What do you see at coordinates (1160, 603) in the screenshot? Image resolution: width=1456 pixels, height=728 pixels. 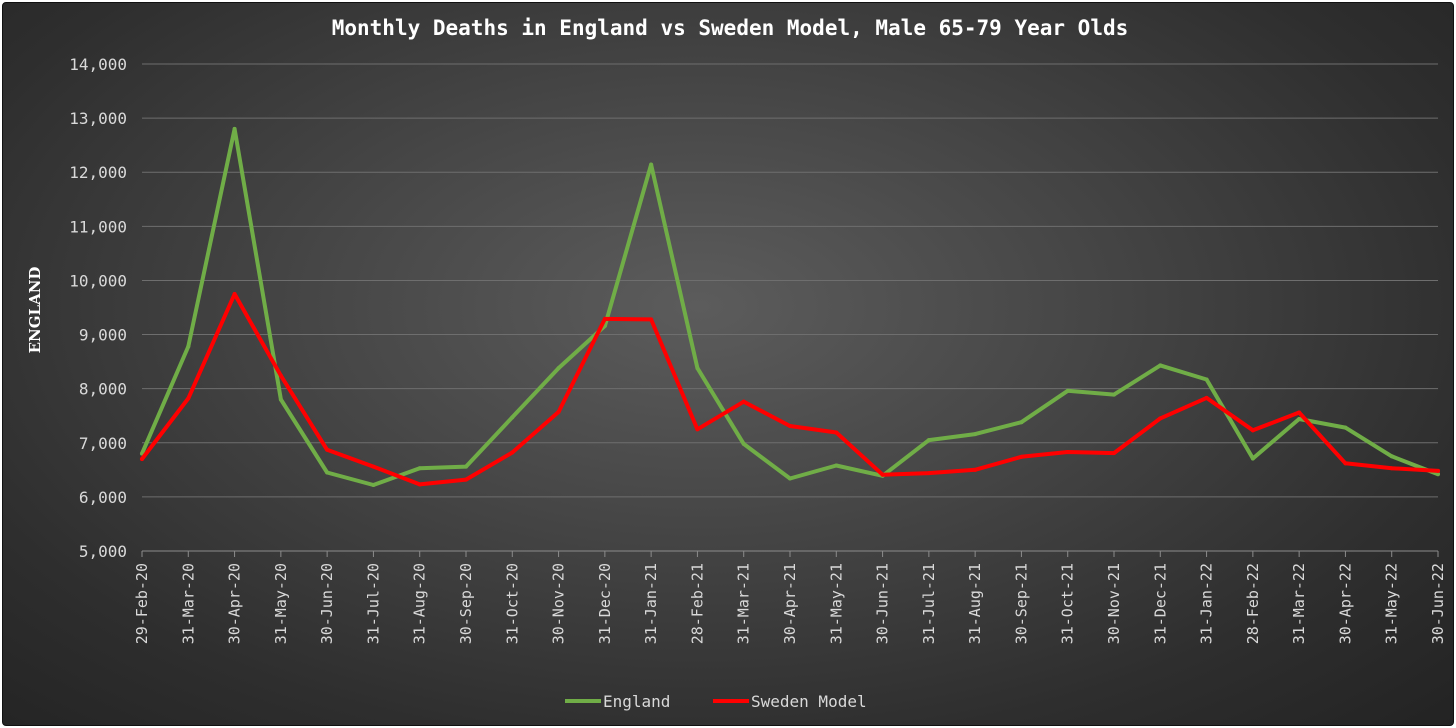 I see `x-tick-label: 31-Dec-21` at bounding box center [1160, 603].